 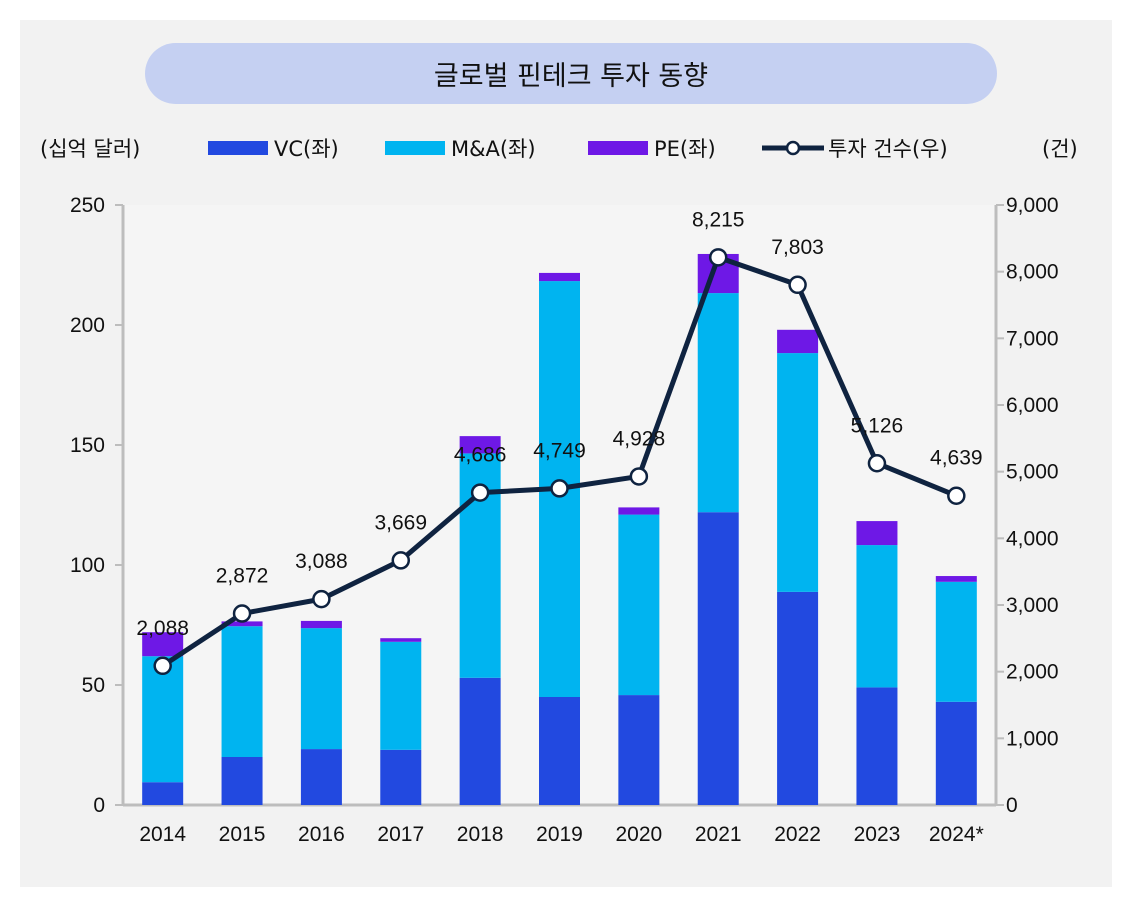 I want to click on right-tick-label: 5,000, so click(x=1032, y=472).